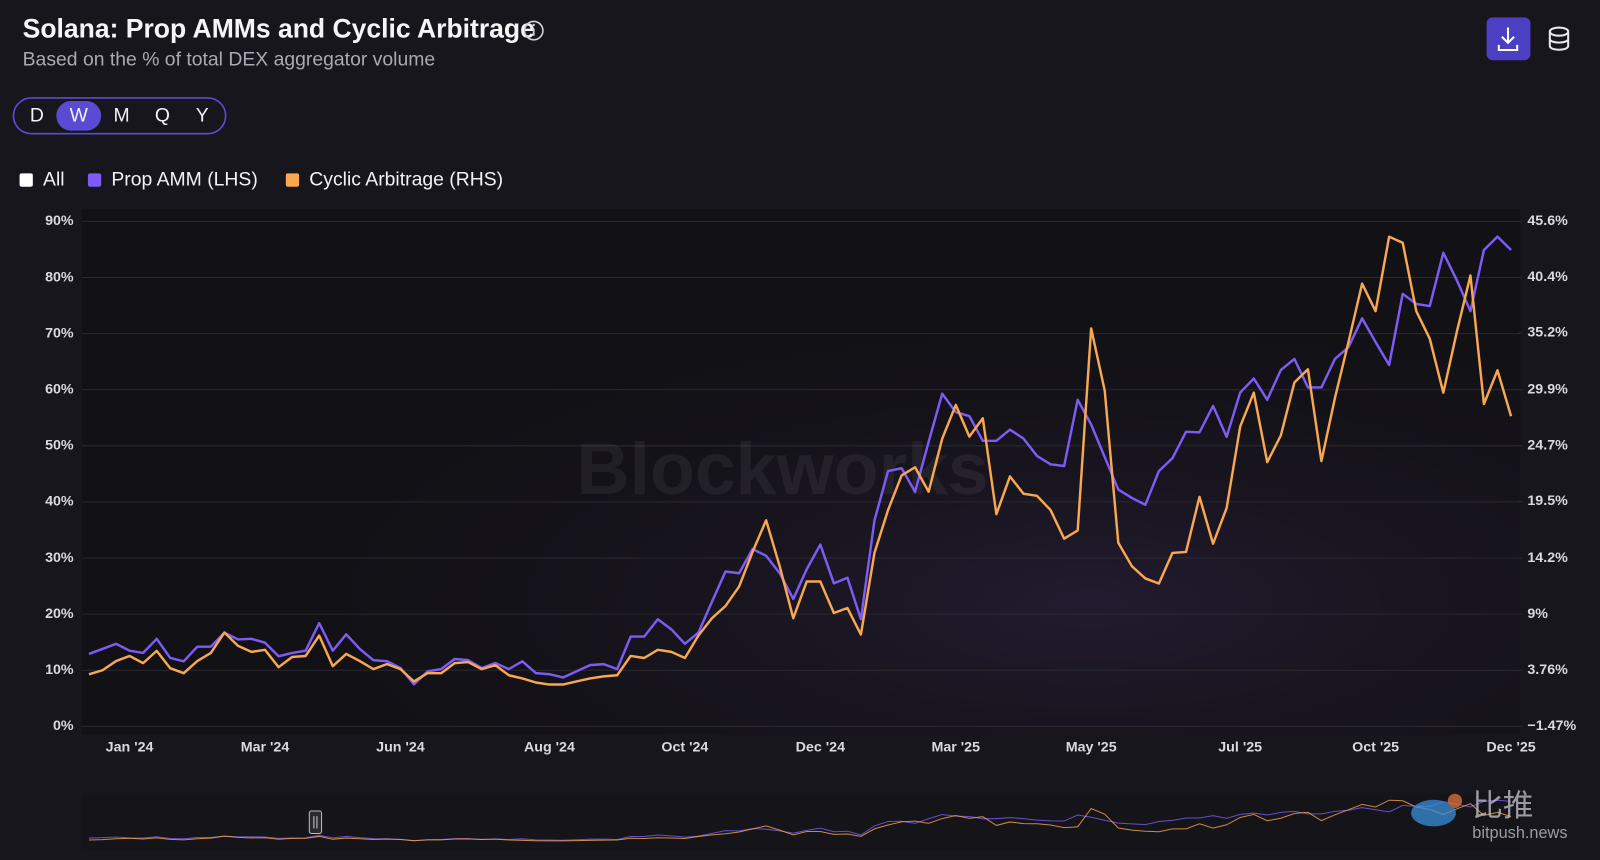 This screenshot has height=860, width=1600. I want to click on interval-active, so click(79, 115).